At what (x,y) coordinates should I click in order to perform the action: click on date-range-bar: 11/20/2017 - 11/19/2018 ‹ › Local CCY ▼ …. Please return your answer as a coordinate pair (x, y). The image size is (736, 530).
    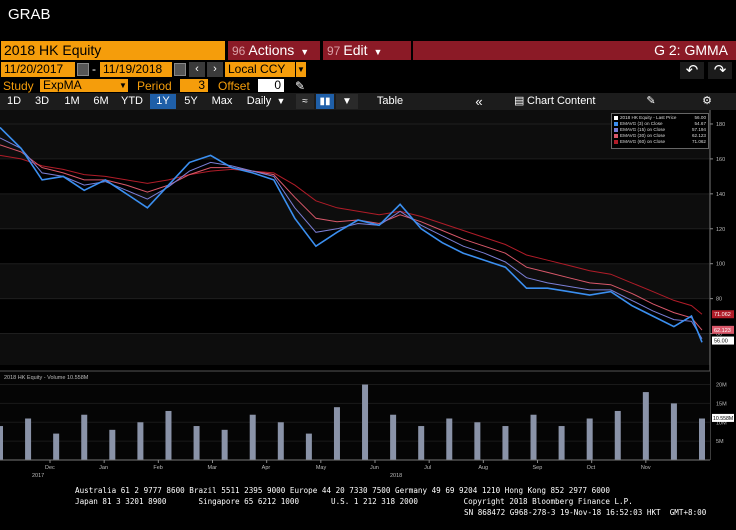
    Looking at the image, I should click on (368, 70).